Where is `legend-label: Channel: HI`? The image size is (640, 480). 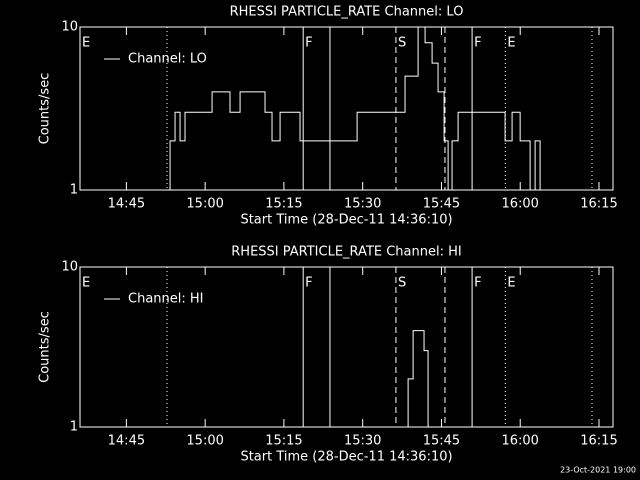
legend-label: Channel: HI is located at coordinates (166, 299).